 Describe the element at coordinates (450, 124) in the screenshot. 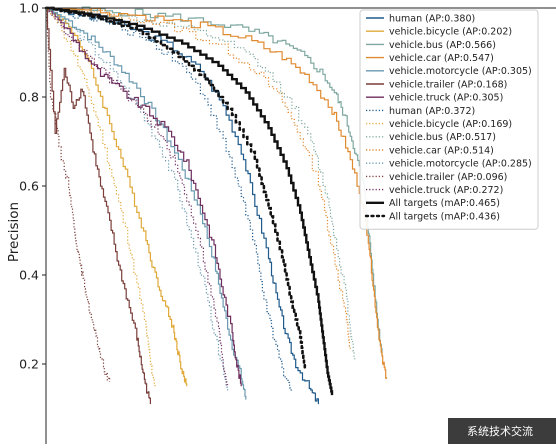

I see `legend-entry-label: vehicle.bicycle (AP:0.169)` at that location.